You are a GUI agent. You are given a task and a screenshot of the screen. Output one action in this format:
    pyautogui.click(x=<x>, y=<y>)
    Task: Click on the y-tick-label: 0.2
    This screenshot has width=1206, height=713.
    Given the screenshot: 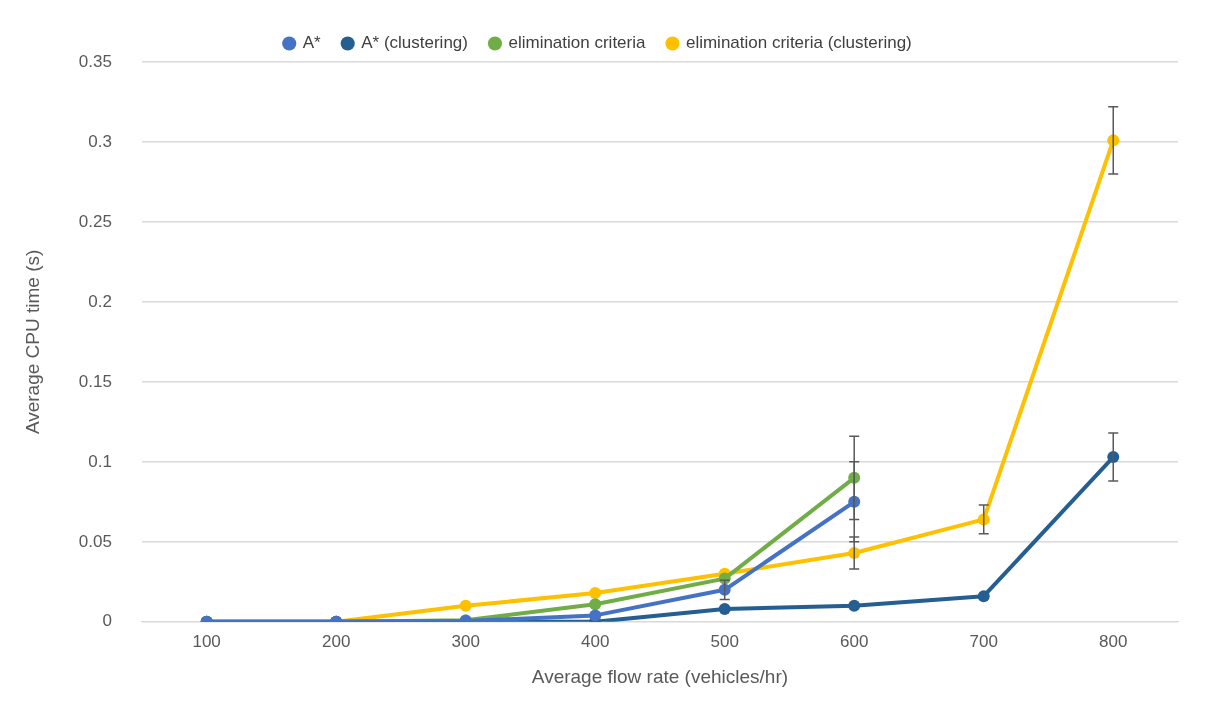 What is the action you would take?
    pyautogui.click(x=100, y=301)
    